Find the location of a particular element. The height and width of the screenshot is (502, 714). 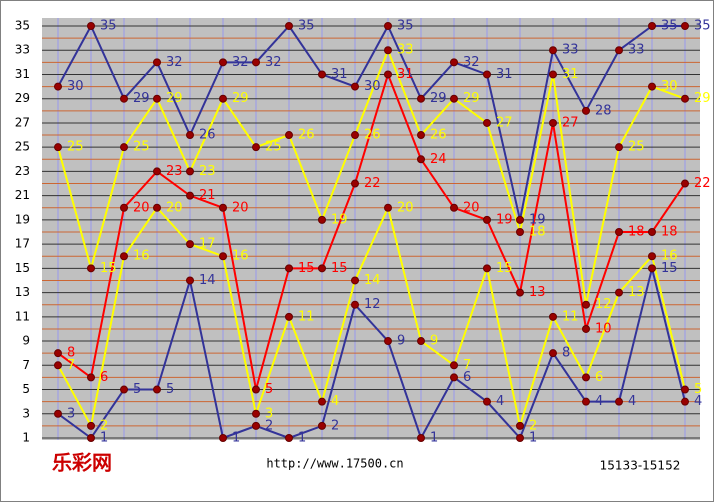

y-tick-label: 9 is located at coordinates (26, 341).